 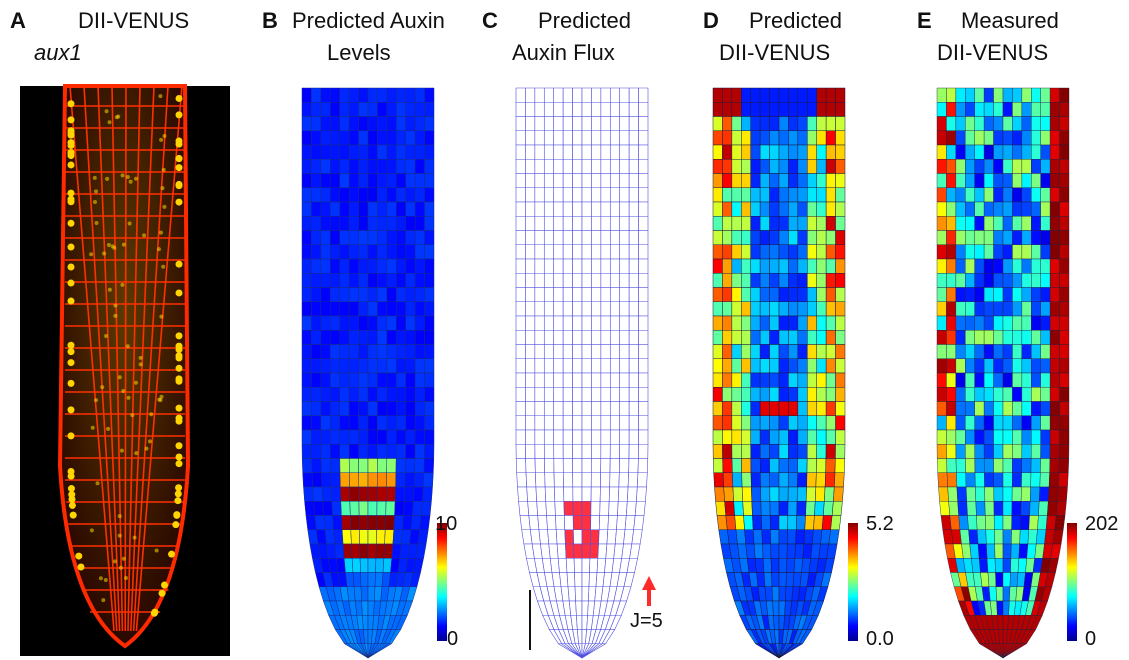 What do you see at coordinates (880, 639) in the screenshot?
I see `panel-d-colorbar-min: 0.0` at bounding box center [880, 639].